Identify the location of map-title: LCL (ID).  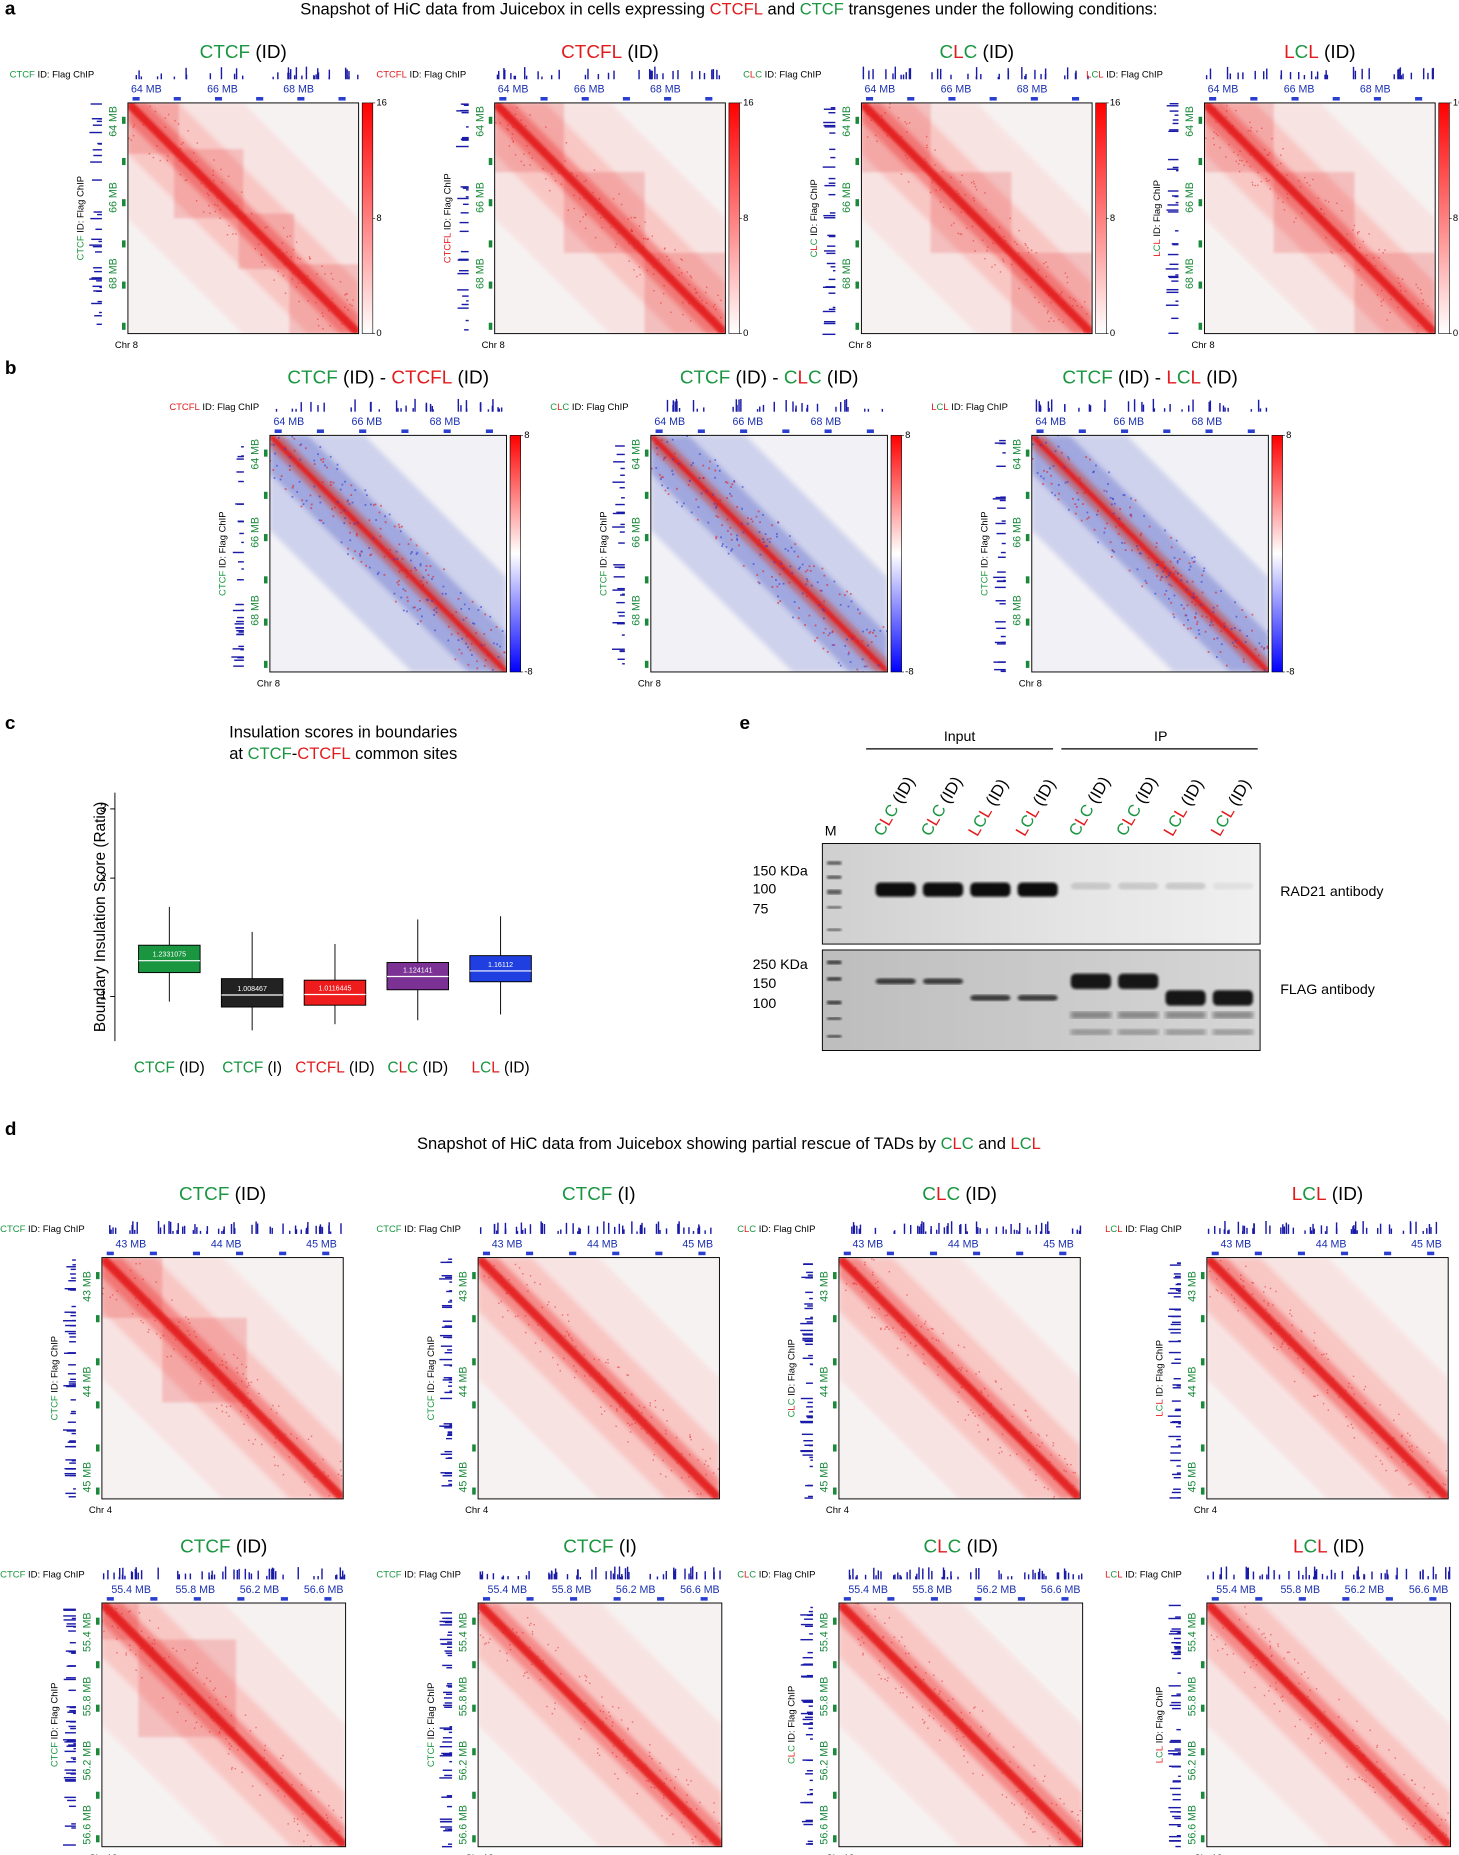
(1327, 1194).